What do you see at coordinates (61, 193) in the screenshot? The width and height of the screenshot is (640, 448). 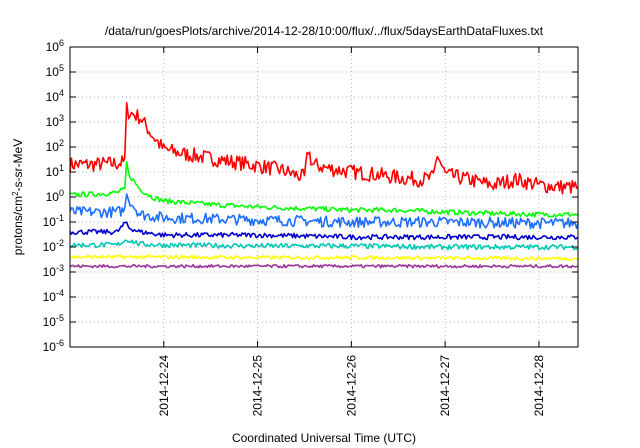 I see `y-tick-exponent: 0` at bounding box center [61, 193].